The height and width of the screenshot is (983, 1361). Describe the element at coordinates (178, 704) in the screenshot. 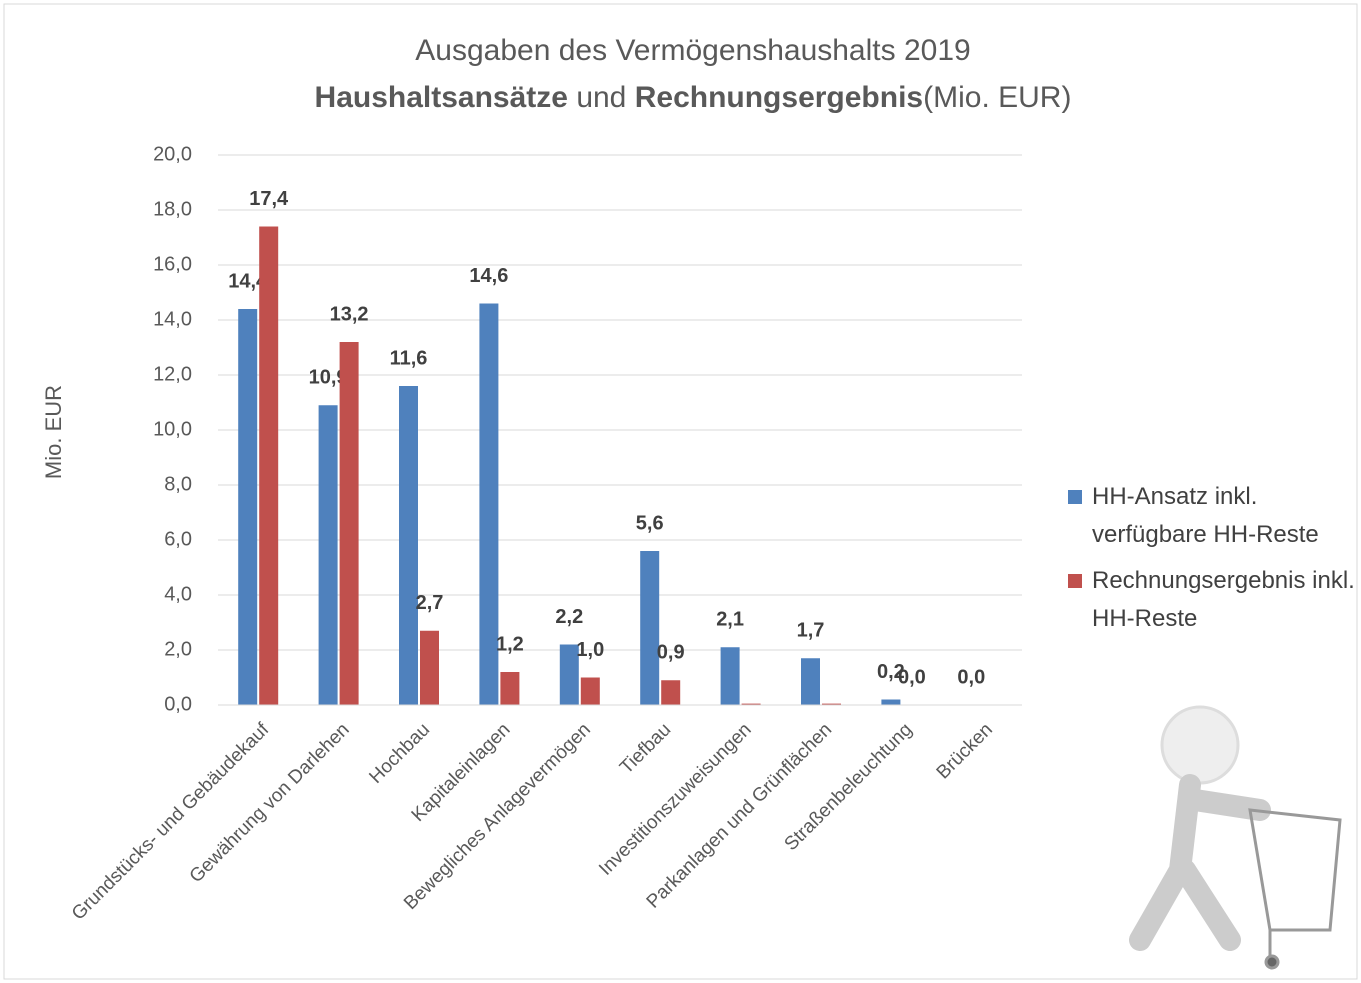

I see `y-tick-label: 0,0` at that location.